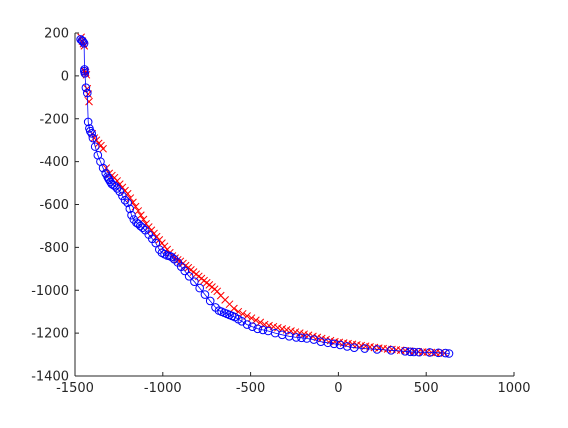 The width and height of the screenshot is (568, 428). Describe the element at coordinates (54, 248) in the screenshot. I see `y-tick-label: -800` at that location.